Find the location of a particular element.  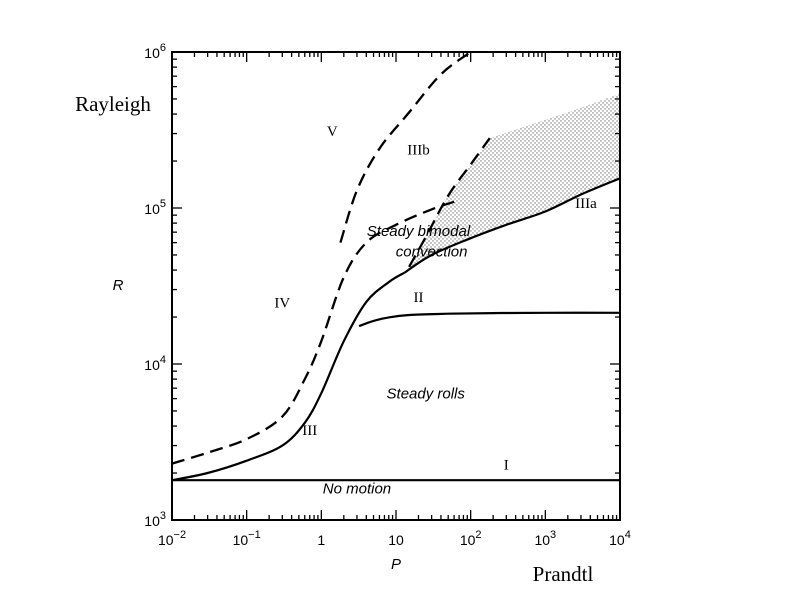

region-label: Steady rolls is located at coordinates (426, 394).